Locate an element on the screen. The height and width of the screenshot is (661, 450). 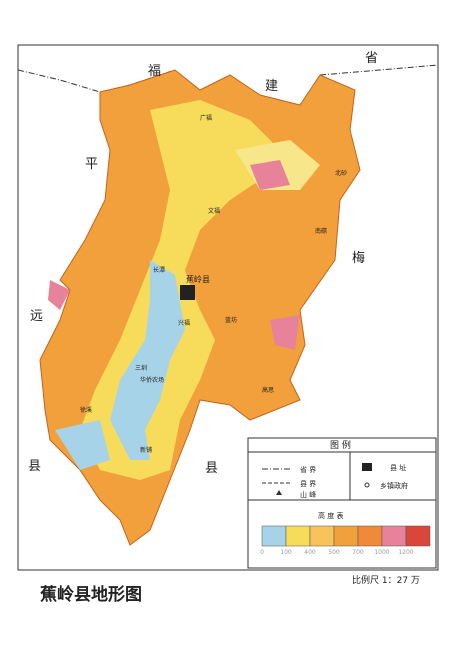
legend-item: 乡镇政府 is located at coordinates (394, 485).